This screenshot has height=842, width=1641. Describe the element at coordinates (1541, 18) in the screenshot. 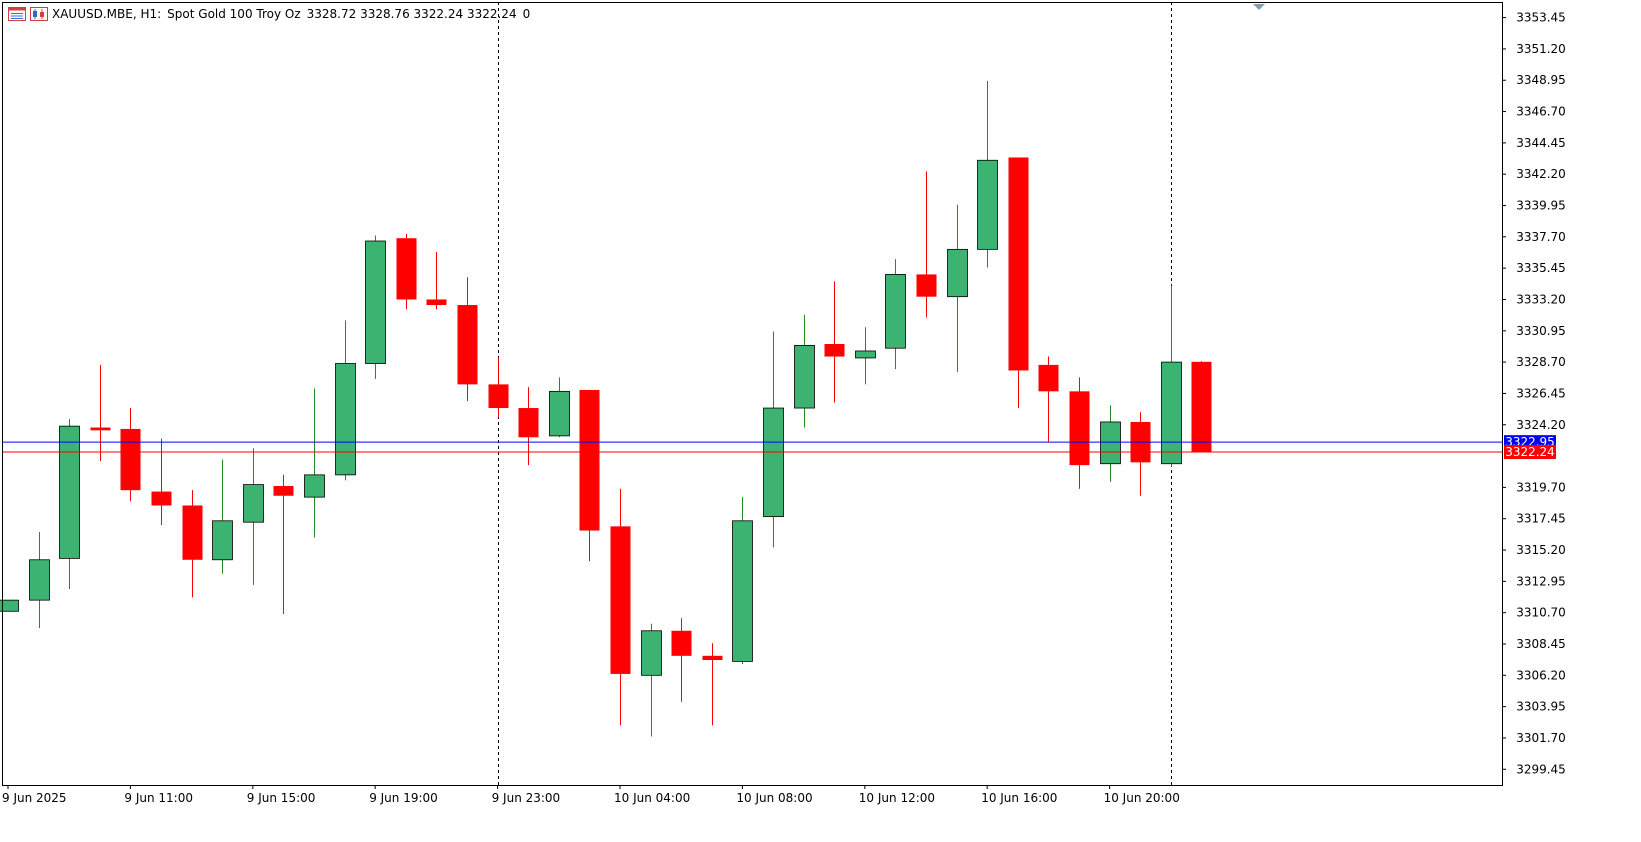

I see `y-tick-label: 3353.45` at that location.